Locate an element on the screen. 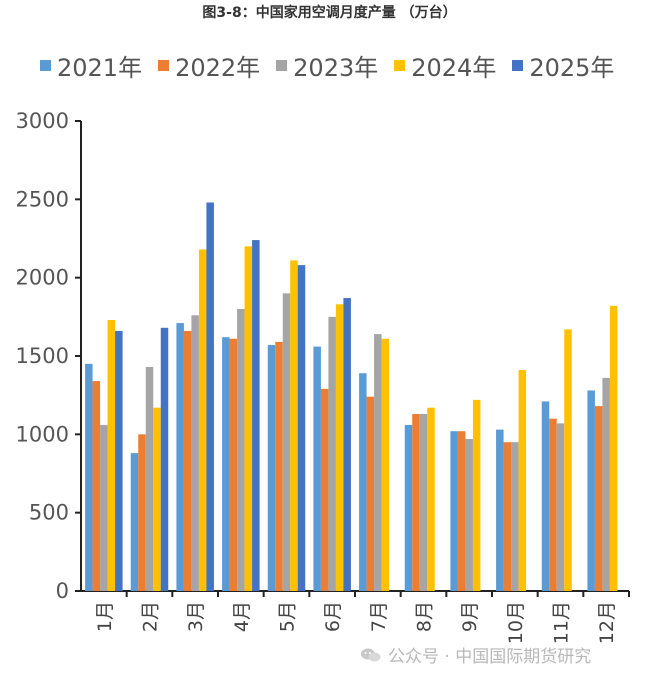 This screenshot has height=680, width=659. legend-item: 2022年 is located at coordinates (209, 65).